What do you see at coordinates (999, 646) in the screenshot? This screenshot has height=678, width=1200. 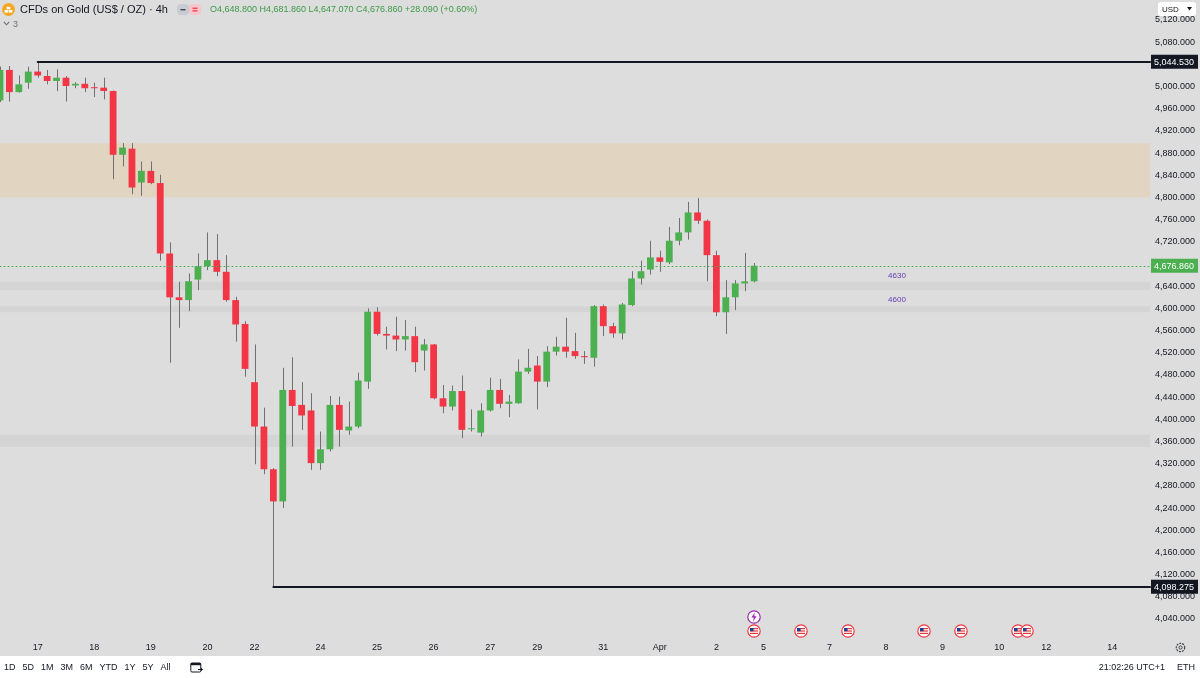 I see `x-tick-label: 10` at bounding box center [999, 646].